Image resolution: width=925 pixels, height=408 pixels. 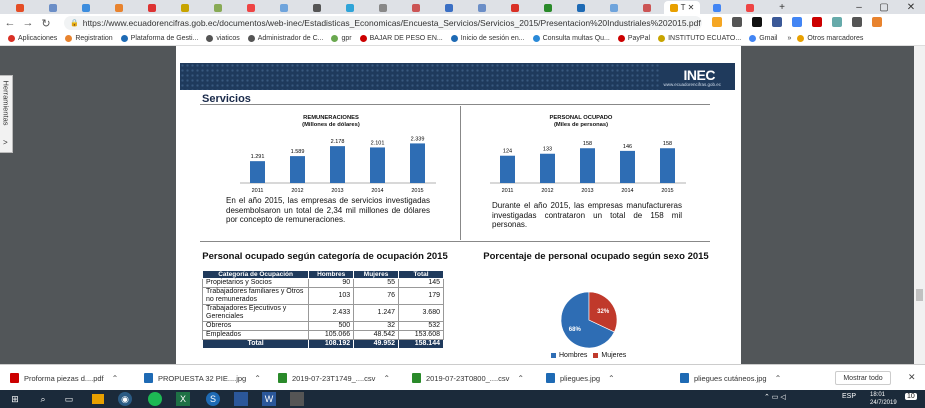 What do you see at coordinates (859, 7) in the screenshot?
I see `window-min-button: –` at bounding box center [859, 7].